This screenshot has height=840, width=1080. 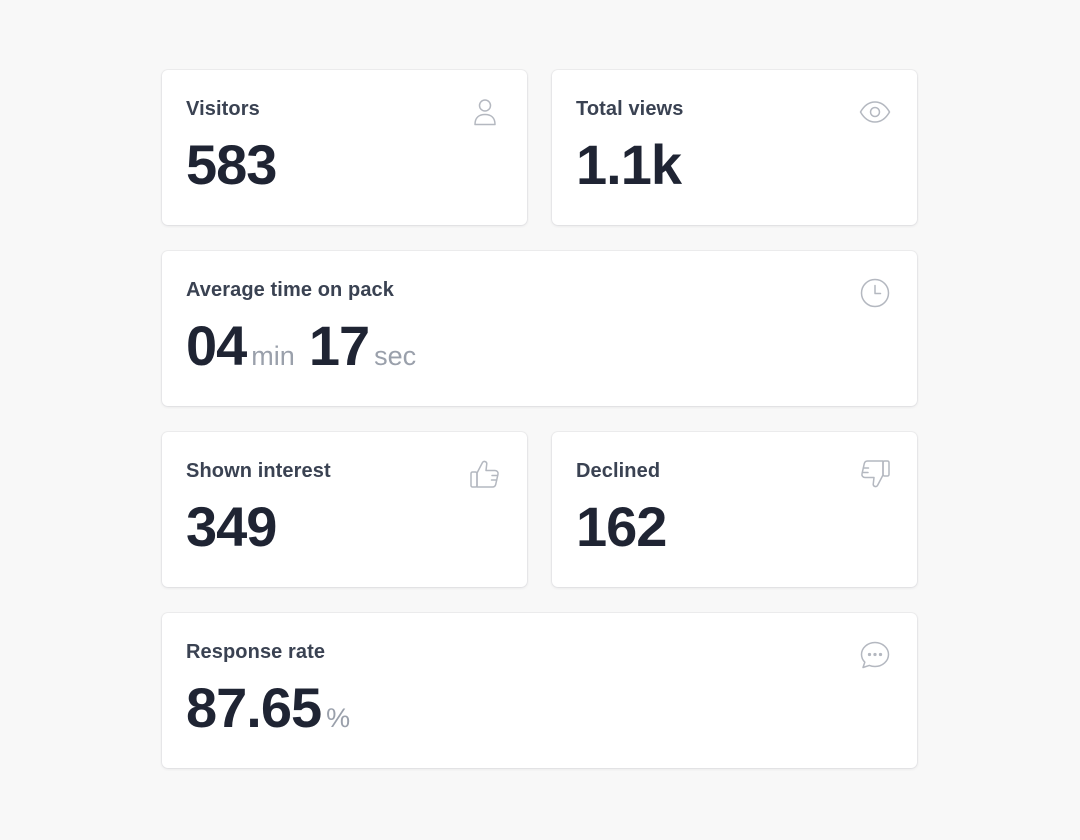 I want to click on visitors-card: Visitors 583, so click(x=344, y=147).